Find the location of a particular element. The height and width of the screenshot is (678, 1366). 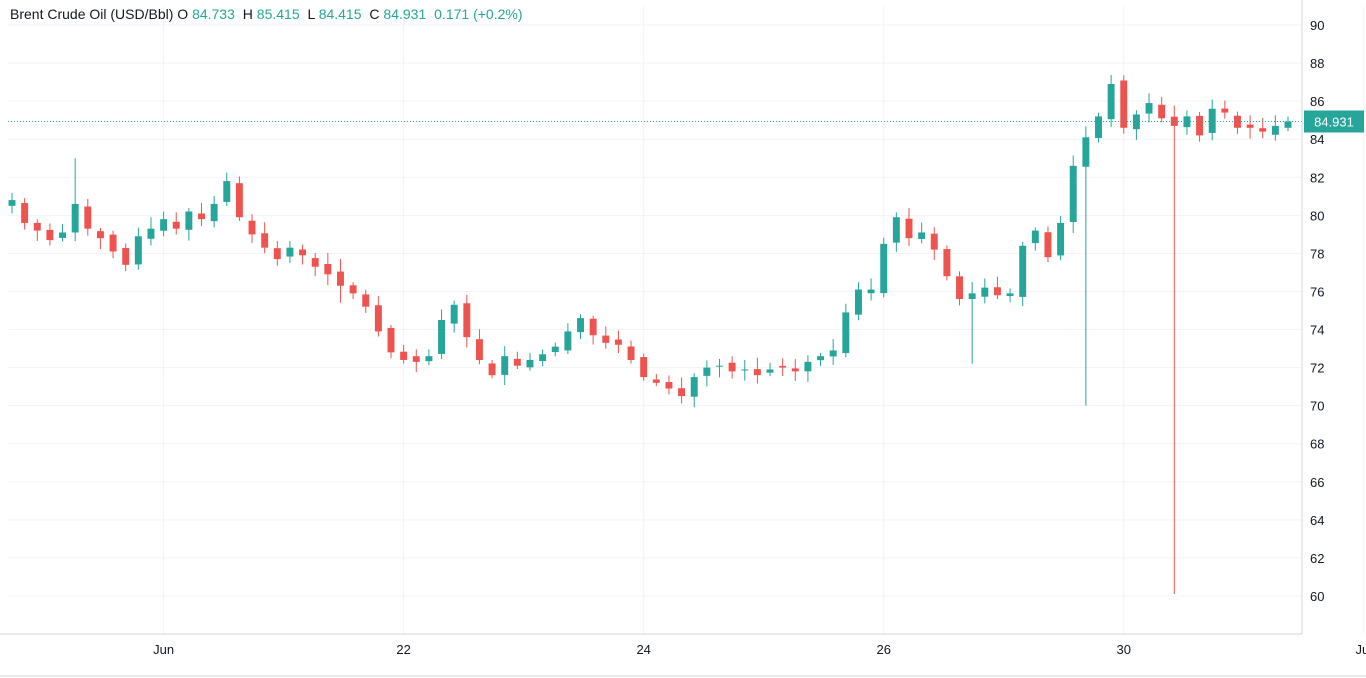

y-tick-label: 86 is located at coordinates (1317, 101).